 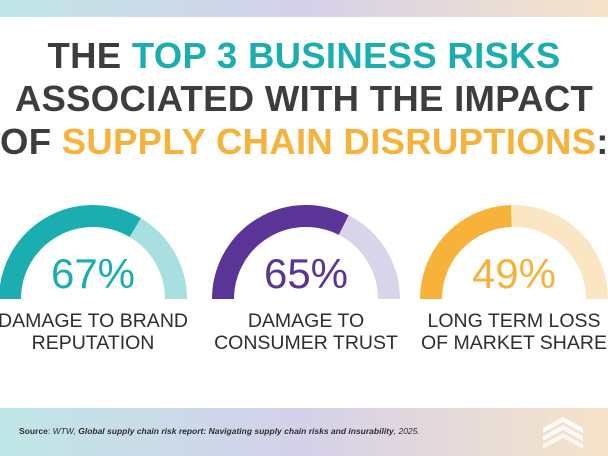 I want to click on gauge-value: 49%, so click(x=514, y=273).